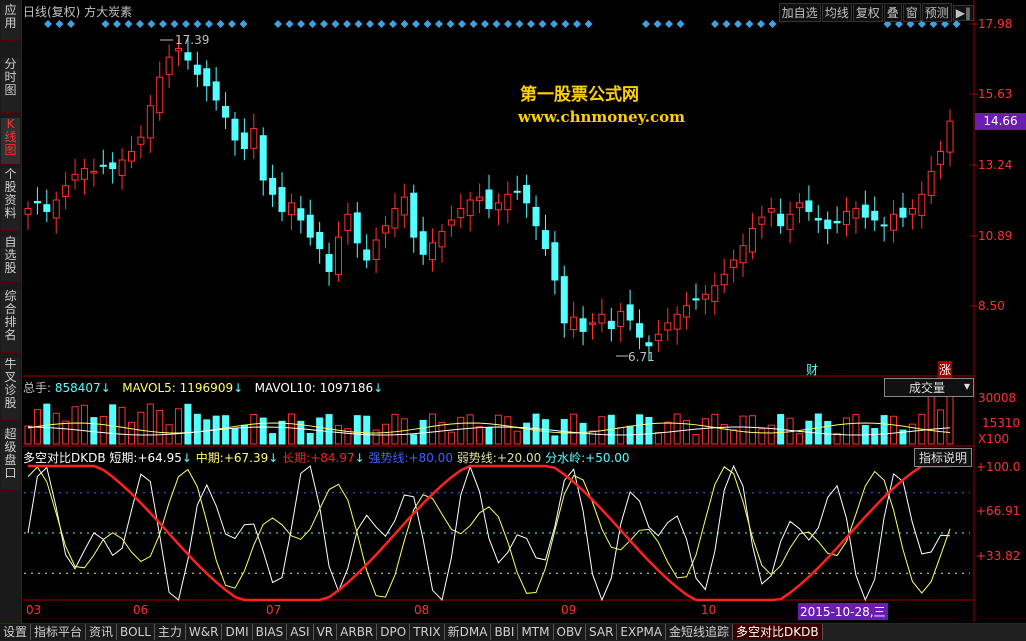 The image size is (1026, 641). I want to click on tab-kline: K线图, so click(10, 141).